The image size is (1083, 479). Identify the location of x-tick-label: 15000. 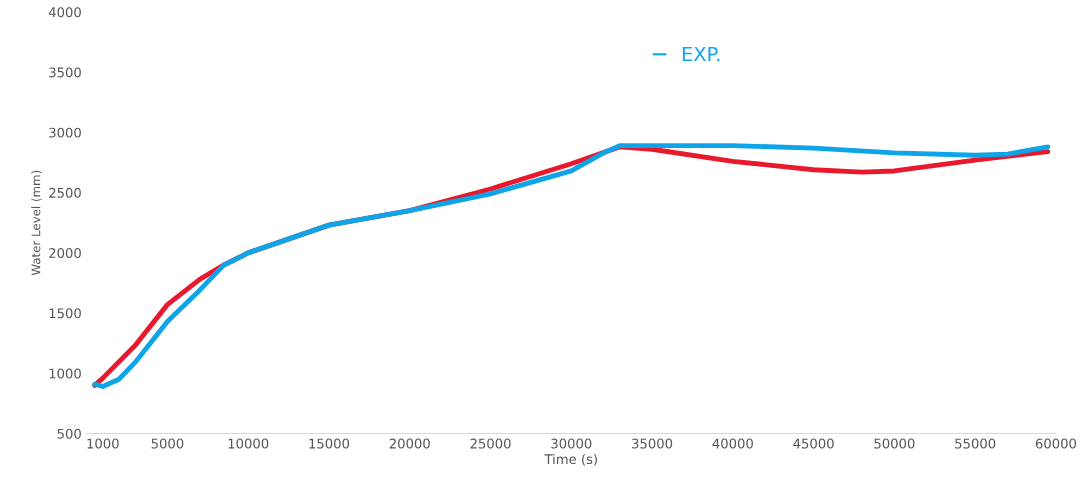
(329, 443).